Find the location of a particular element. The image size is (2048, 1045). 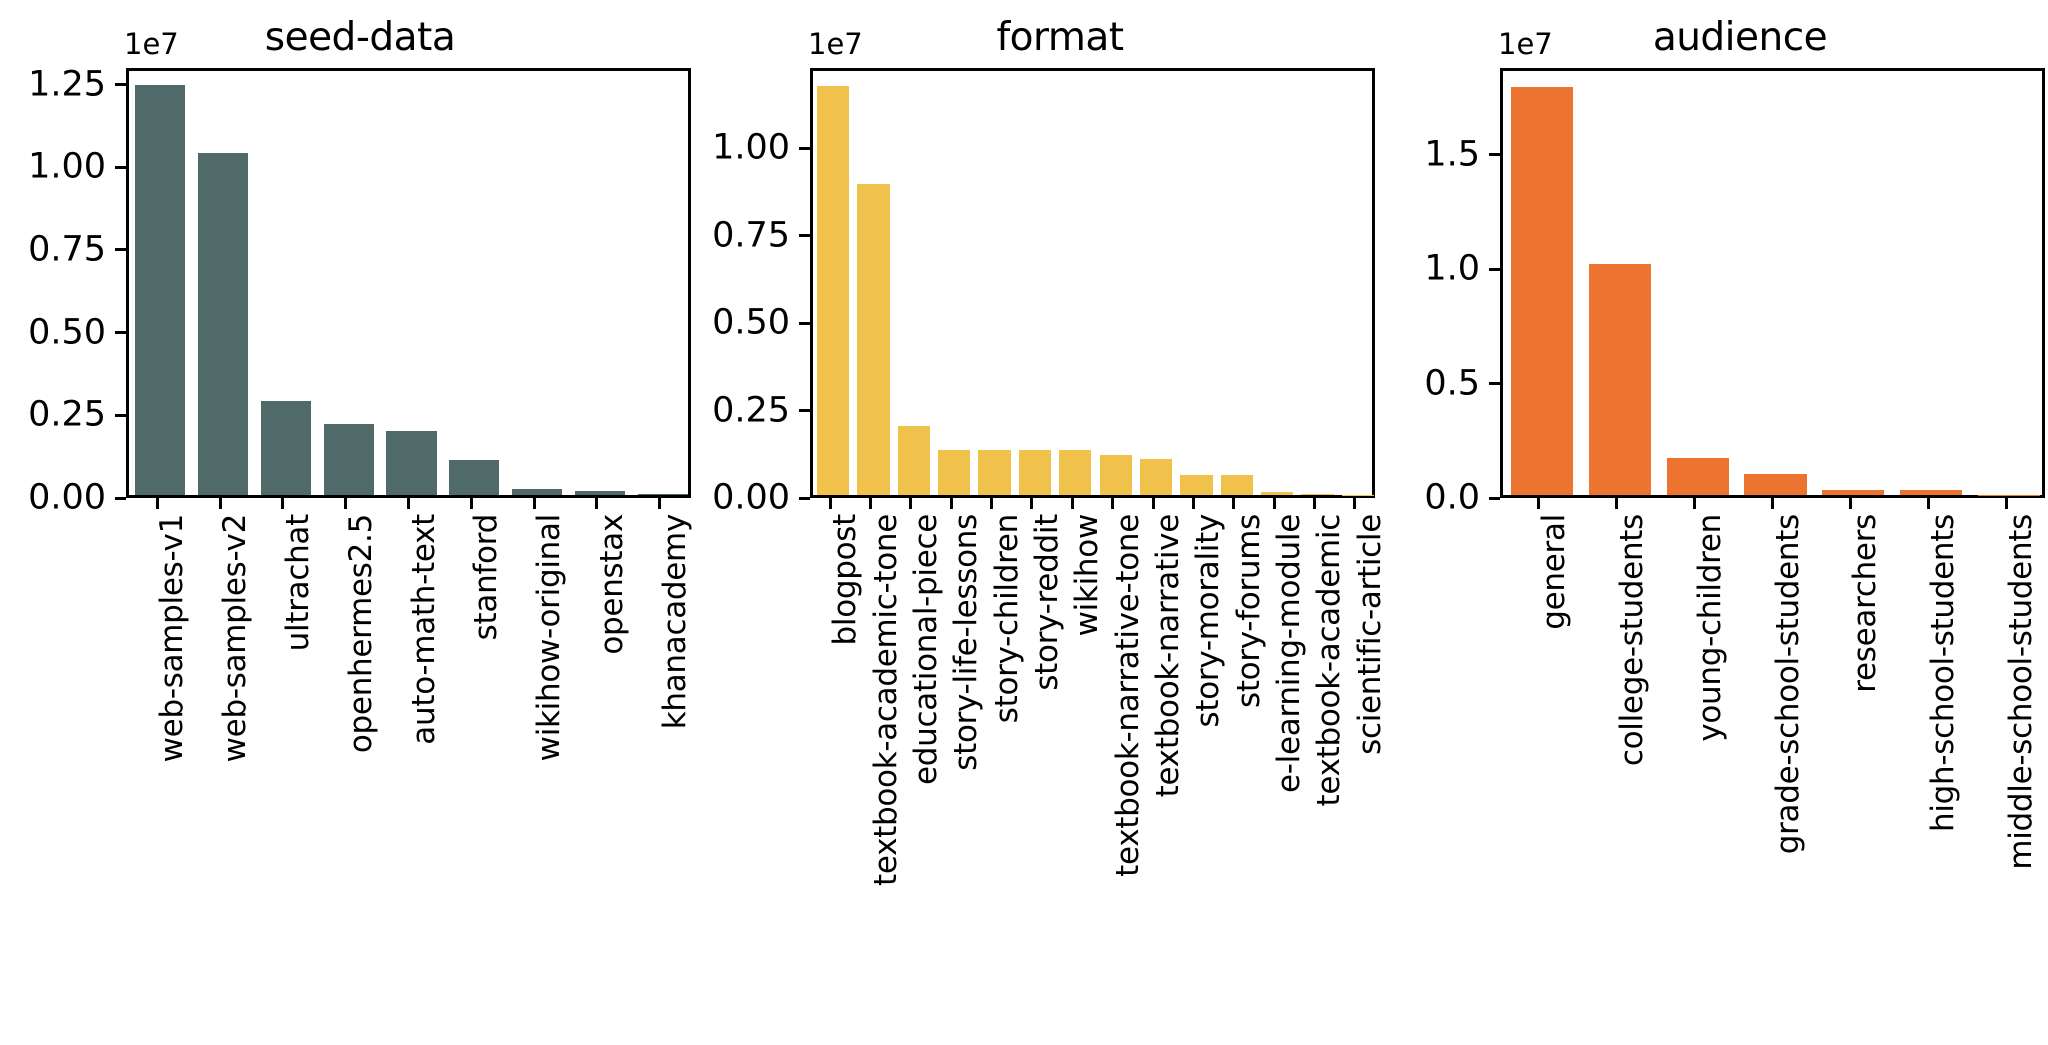

x-tick-label: openhermes2.5 is located at coordinates (360, 634).